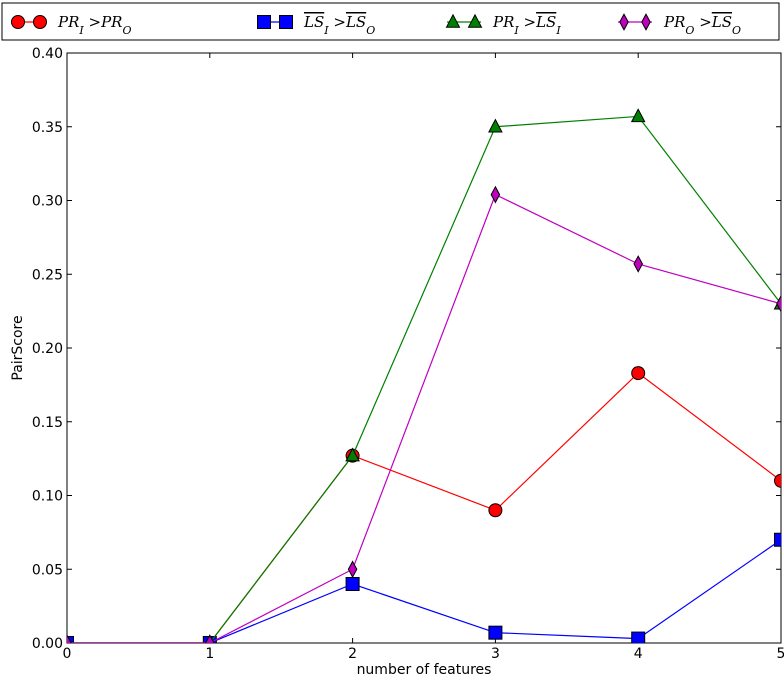 The width and height of the screenshot is (784, 679). Describe the element at coordinates (18, 347) in the screenshot. I see `y-axis-title: PairScore` at that location.